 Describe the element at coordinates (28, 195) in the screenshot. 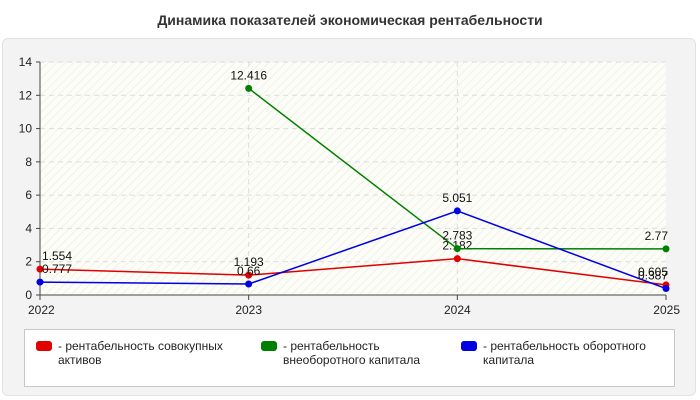

I see `y-tick-label: 6` at that location.